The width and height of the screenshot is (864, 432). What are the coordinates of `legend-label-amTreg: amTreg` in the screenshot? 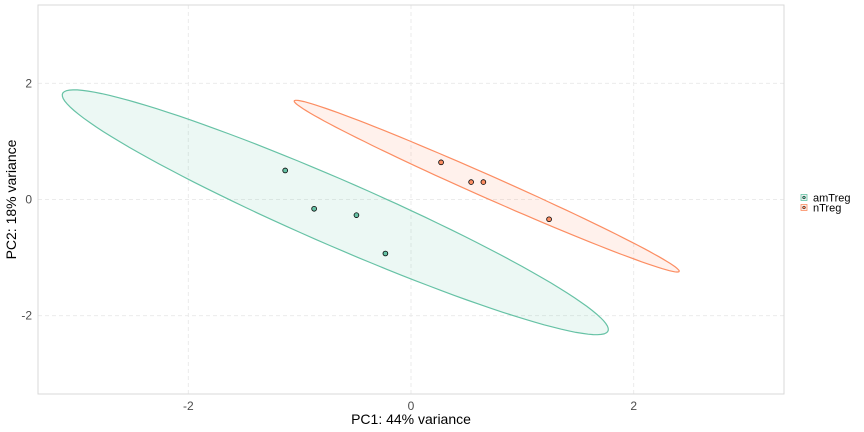 It's located at (832, 199).